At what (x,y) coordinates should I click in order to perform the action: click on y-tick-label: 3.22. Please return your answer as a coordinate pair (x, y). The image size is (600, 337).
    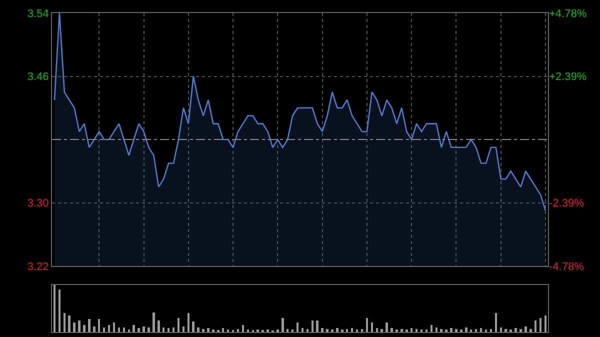
    Looking at the image, I should click on (38, 266).